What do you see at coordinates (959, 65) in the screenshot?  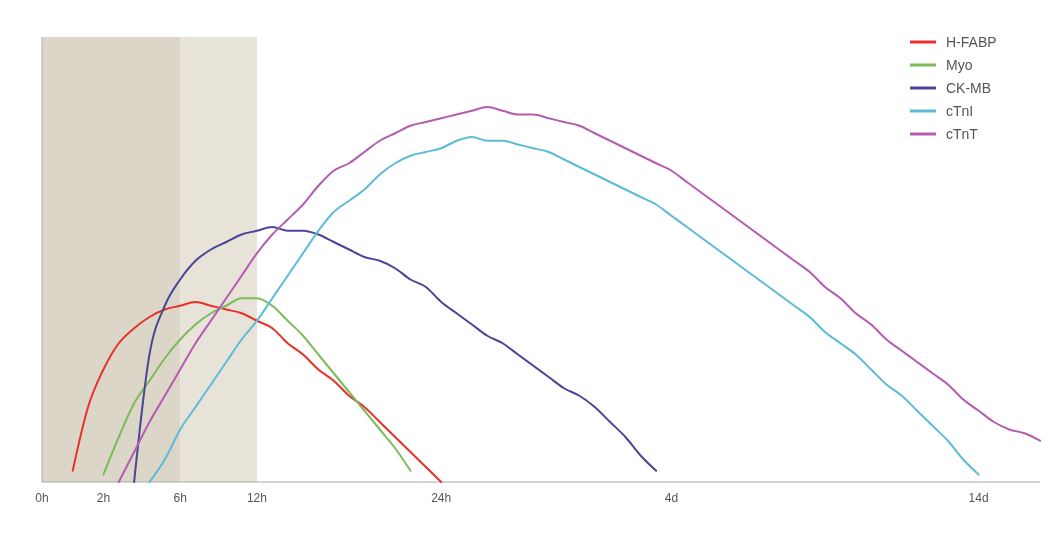 I see `legend-label: Myo` at bounding box center [959, 65].